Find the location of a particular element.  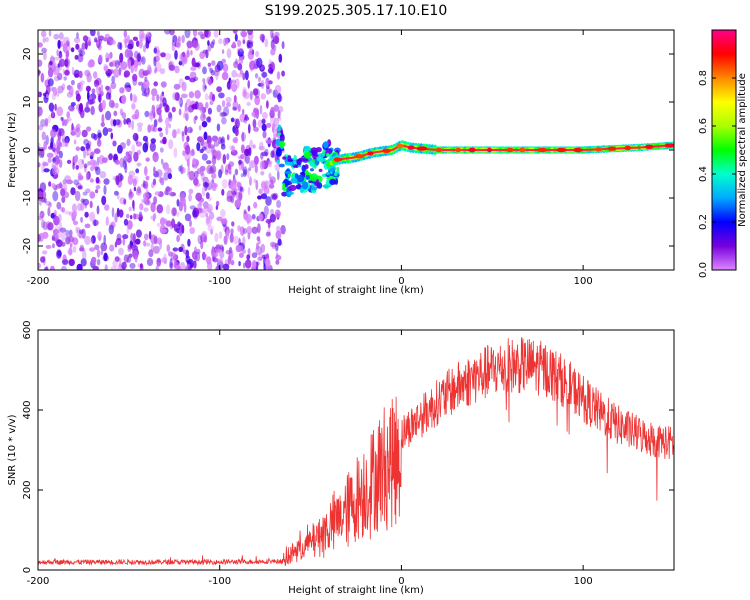

spectrogram-onset-cell is located at coordinates (318, 150).